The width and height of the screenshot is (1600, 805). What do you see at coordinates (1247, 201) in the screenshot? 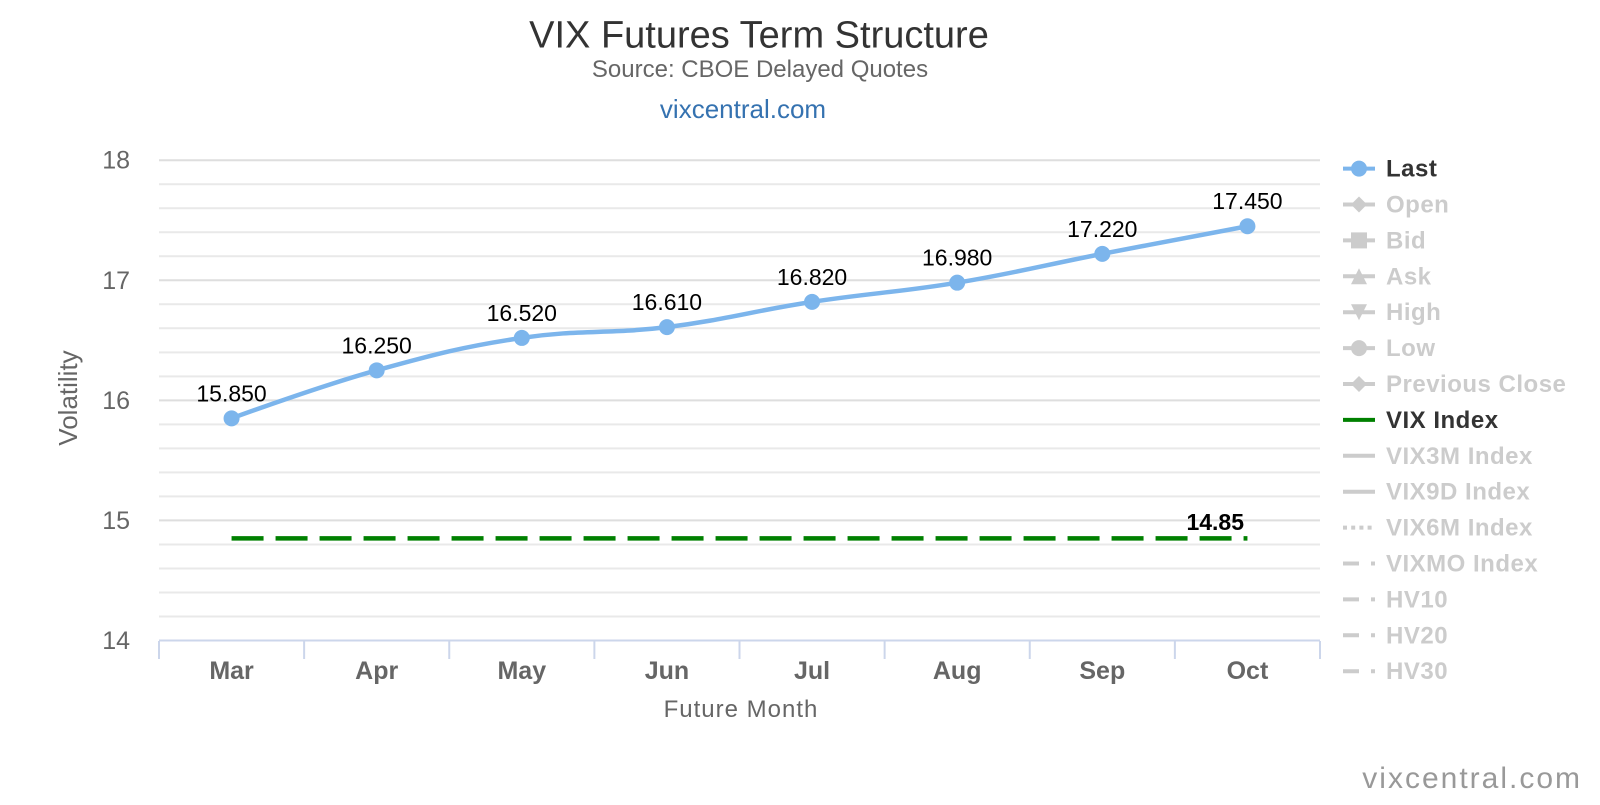
I see `svg-text: 17.450` at bounding box center [1247, 201].